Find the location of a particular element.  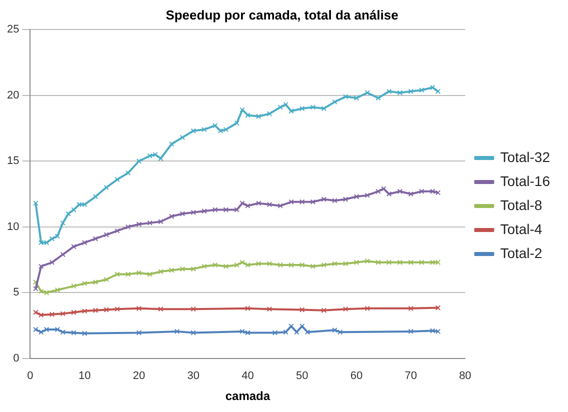

y-tick-label: 10 is located at coordinates (13, 226).